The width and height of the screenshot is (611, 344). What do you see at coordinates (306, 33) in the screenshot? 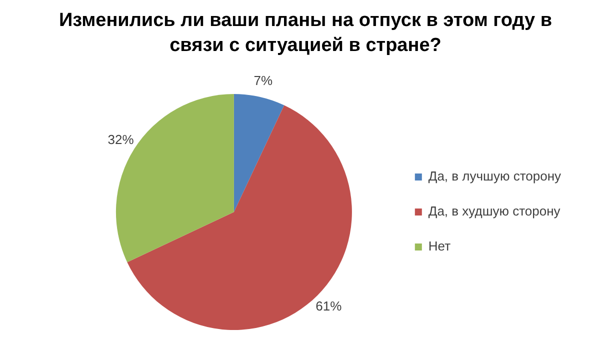
I see `chart-title: Изменились ли ваши планы на отпуск в этом году в связи с ситуацией в стране?` at bounding box center [306, 33].